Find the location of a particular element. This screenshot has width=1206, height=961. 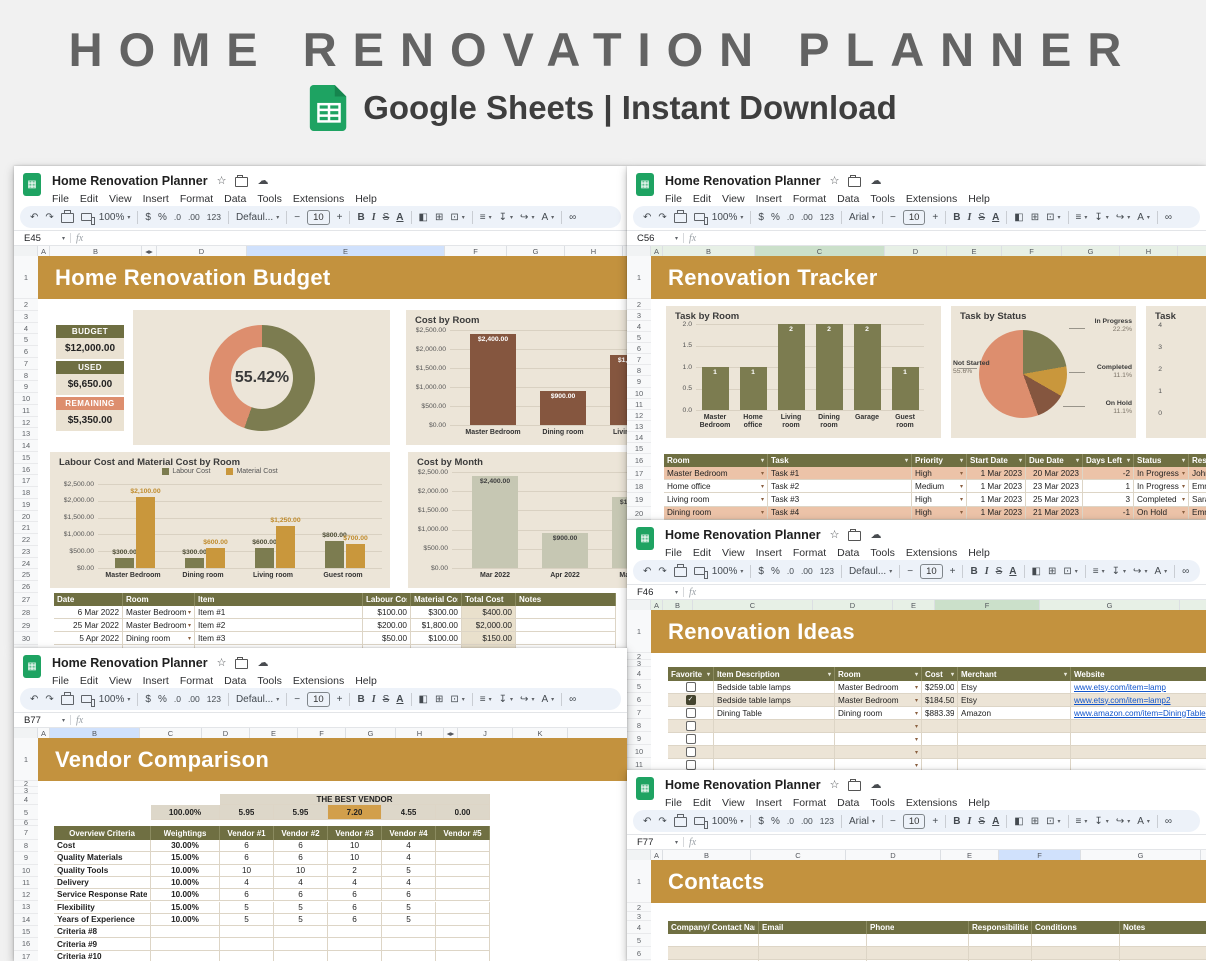

tracker-header-2: Priority ▾ is located at coordinates (939, 460).